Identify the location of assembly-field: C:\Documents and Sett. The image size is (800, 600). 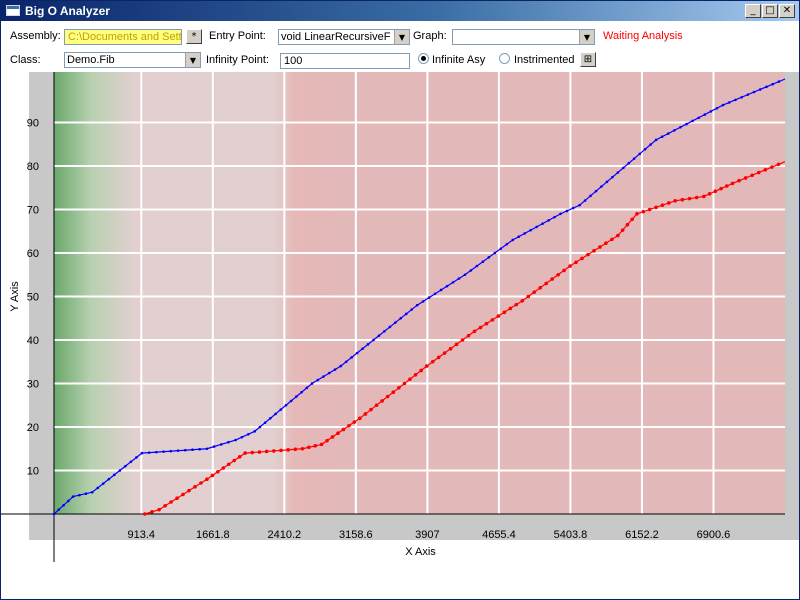
(123, 37).